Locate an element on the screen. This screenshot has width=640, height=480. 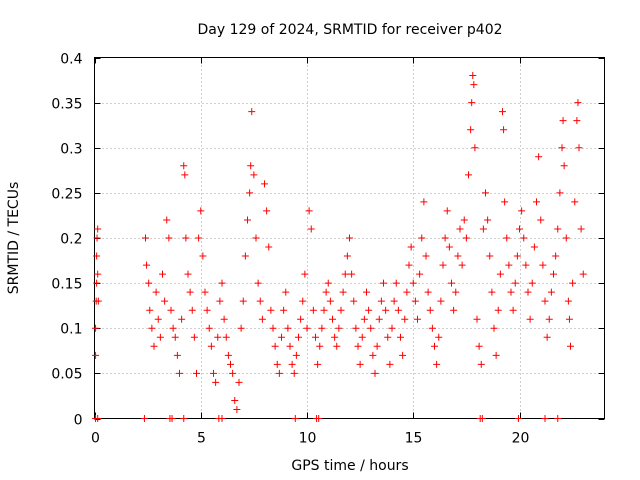
x-tick-label: 15 is located at coordinates (414, 439).